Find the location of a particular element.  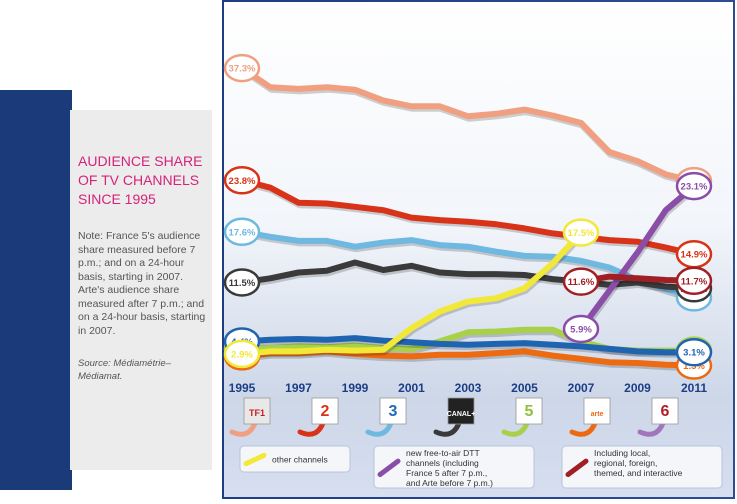

x-tick-label: 1995 is located at coordinates (242, 388).